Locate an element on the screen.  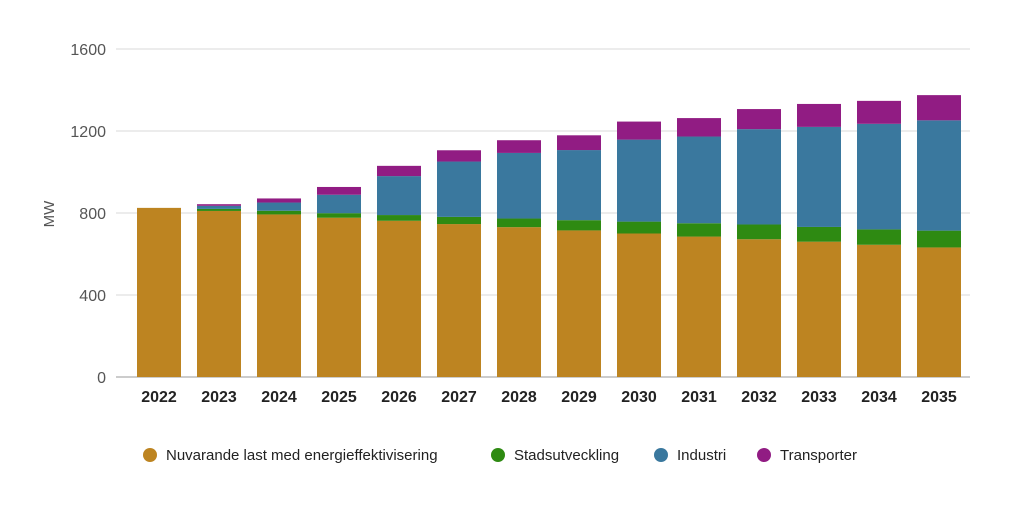
y-tick-label: 400 is located at coordinates (92, 296).